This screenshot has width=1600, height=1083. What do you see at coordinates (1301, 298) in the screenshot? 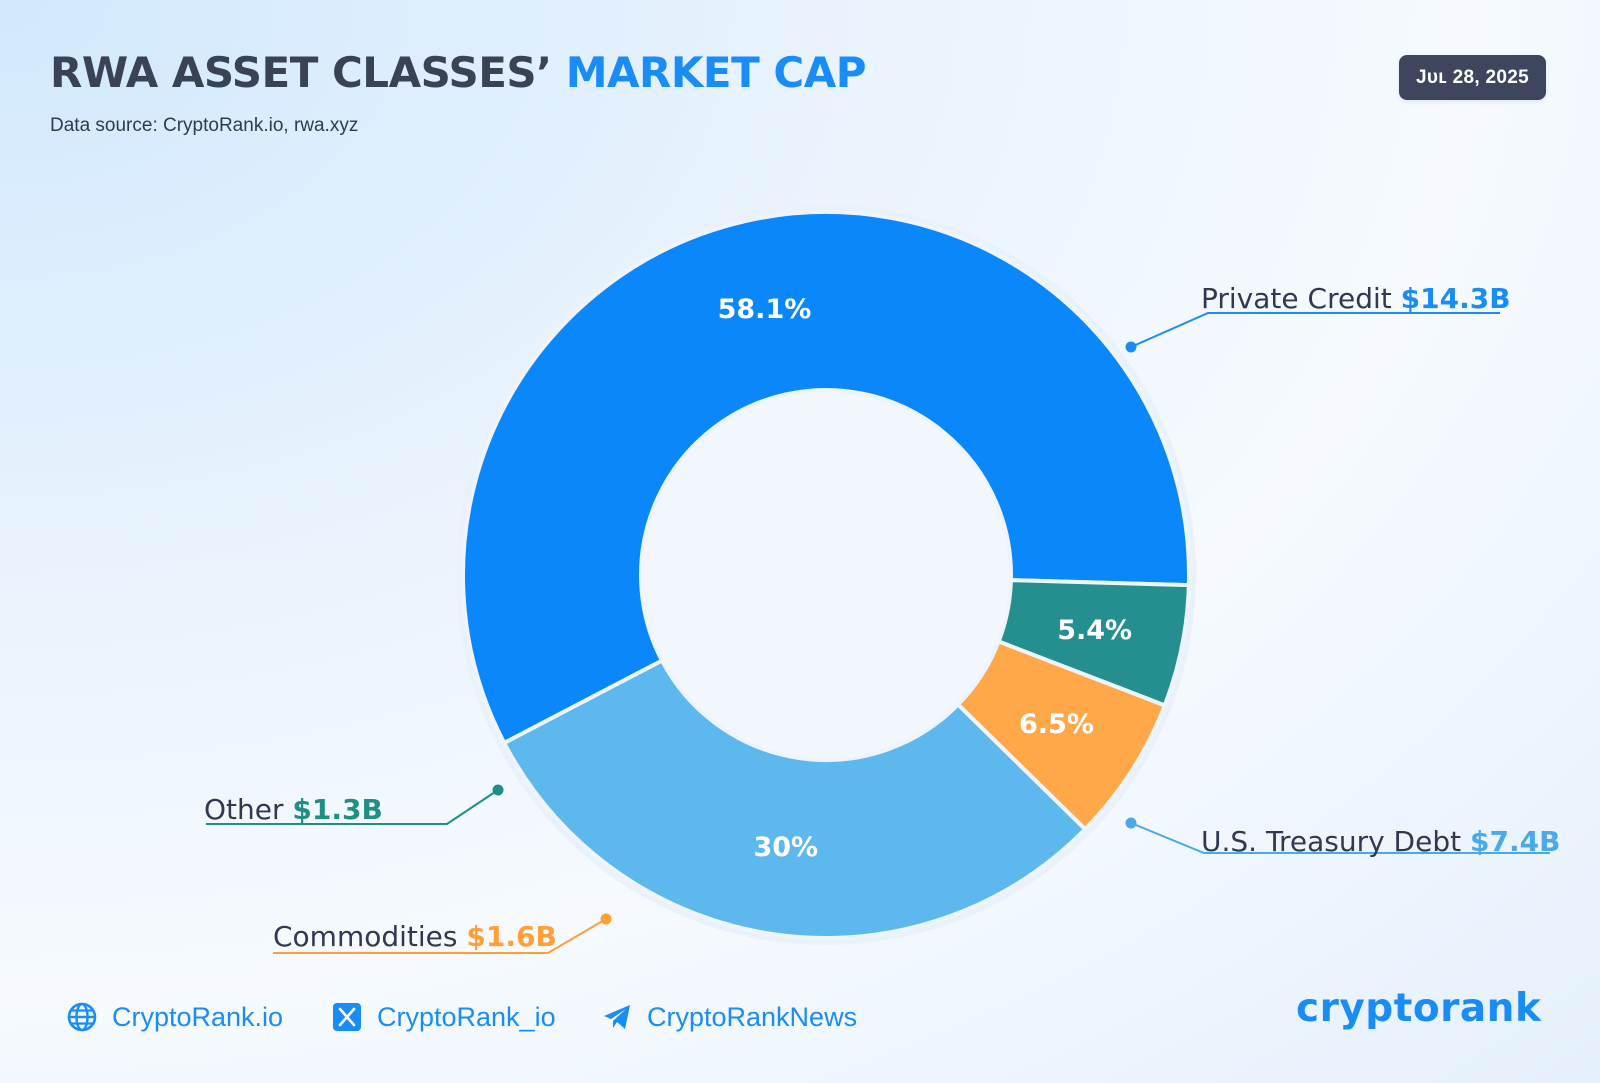
I see `slice-category-name: Private Credit` at bounding box center [1301, 298].